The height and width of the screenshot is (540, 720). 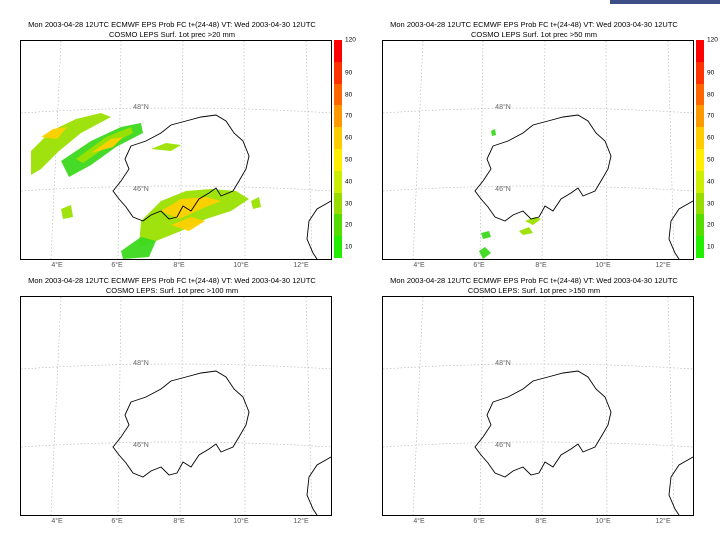 I want to click on panel-4-lon-labels: 4°E 6°E 8°E 10°E 12°E, so click(x=537, y=523).